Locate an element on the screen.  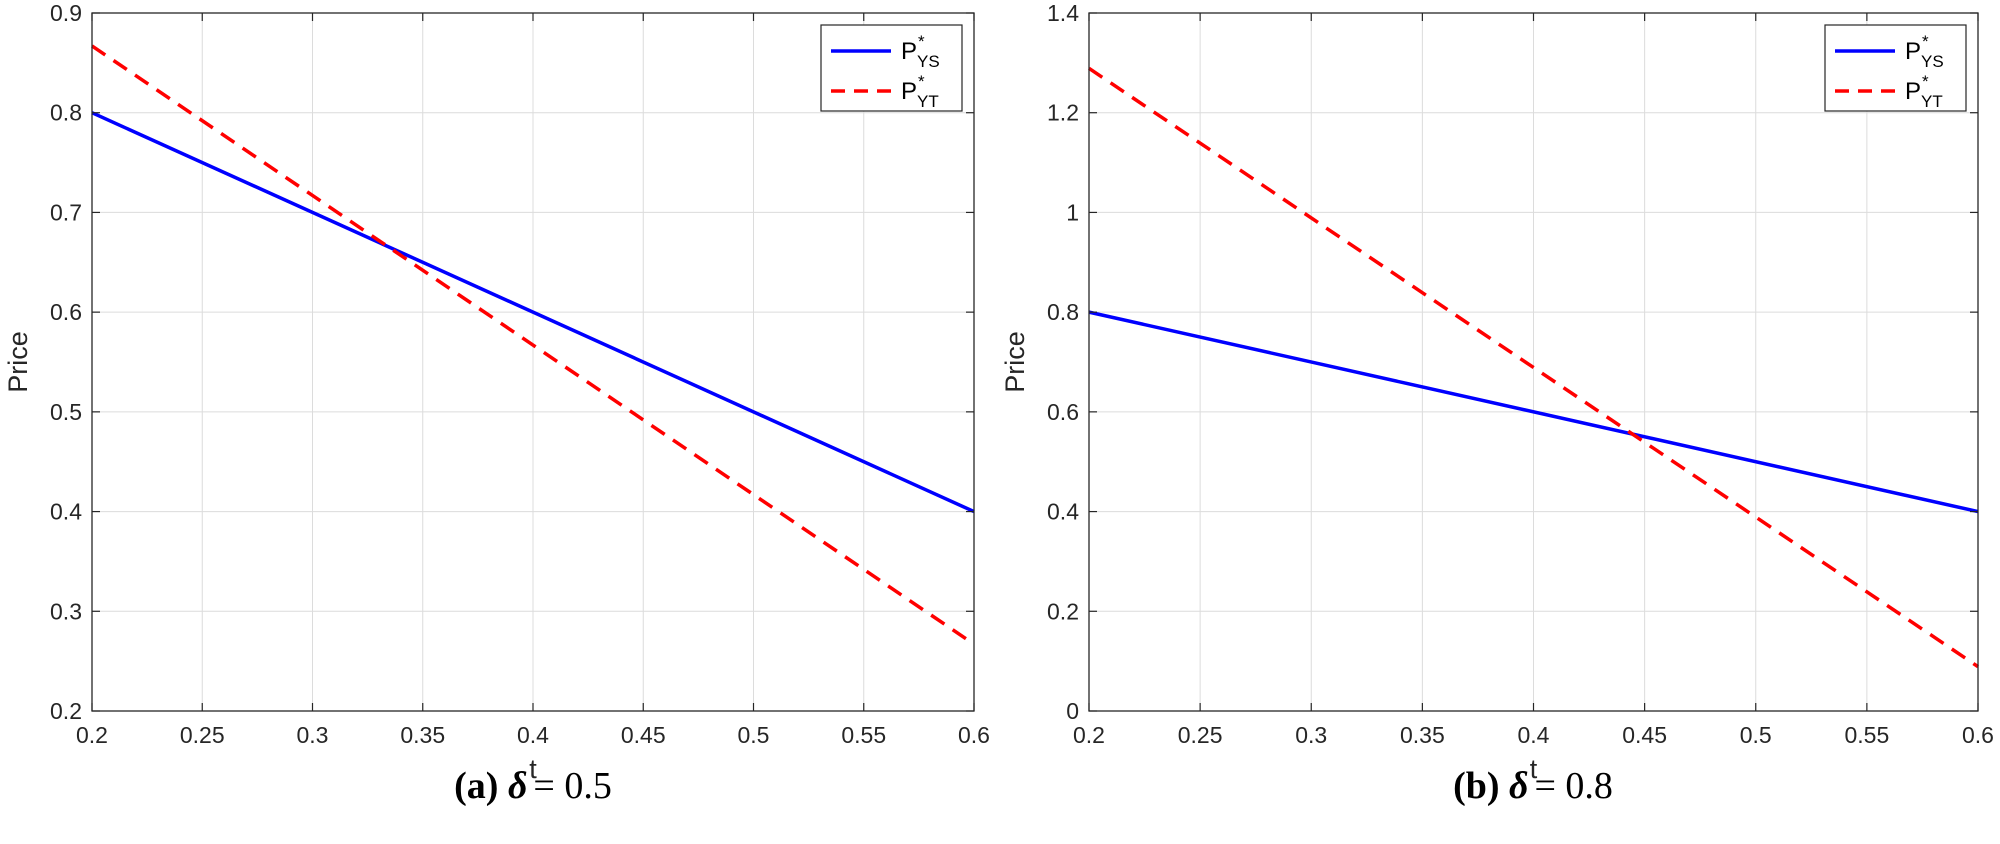
y-tick-label: 0.3 is located at coordinates (66, 611).